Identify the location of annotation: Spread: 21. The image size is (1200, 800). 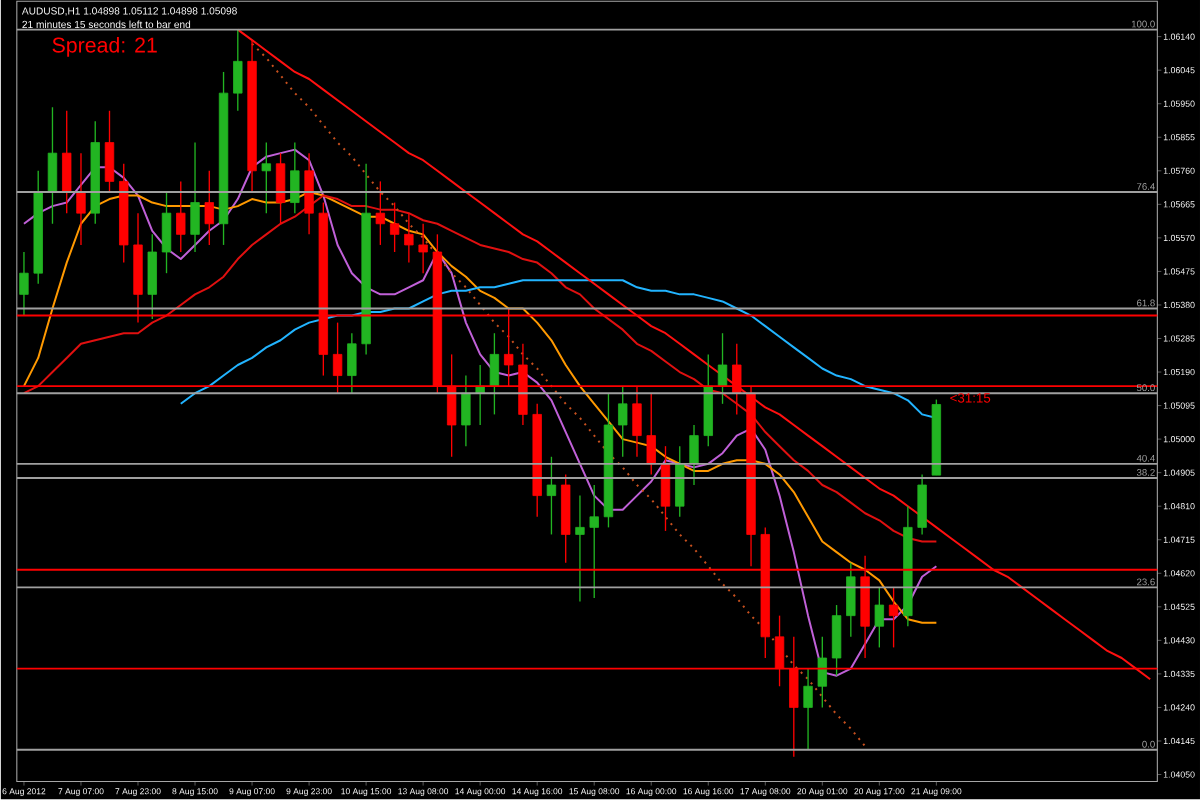
(104, 47).